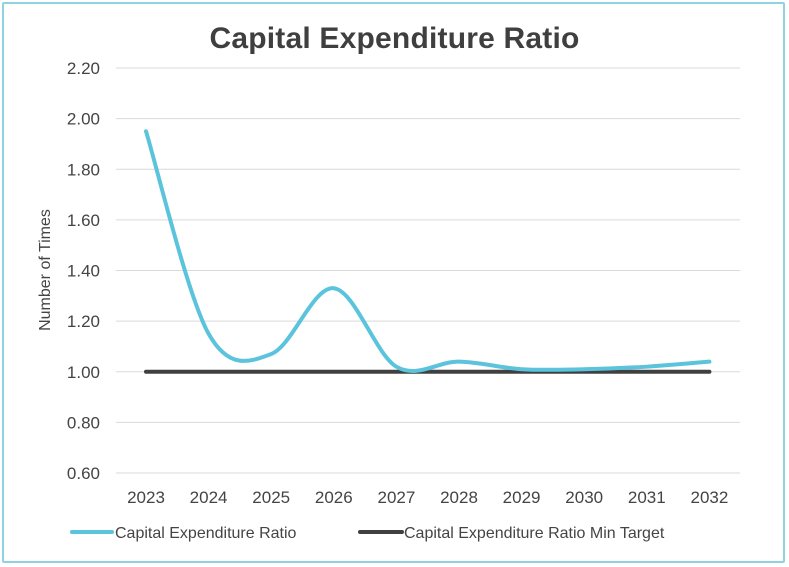 Image resolution: width=789 pixels, height=567 pixels. I want to click on y-tick-label: 1.40, so click(83, 271).